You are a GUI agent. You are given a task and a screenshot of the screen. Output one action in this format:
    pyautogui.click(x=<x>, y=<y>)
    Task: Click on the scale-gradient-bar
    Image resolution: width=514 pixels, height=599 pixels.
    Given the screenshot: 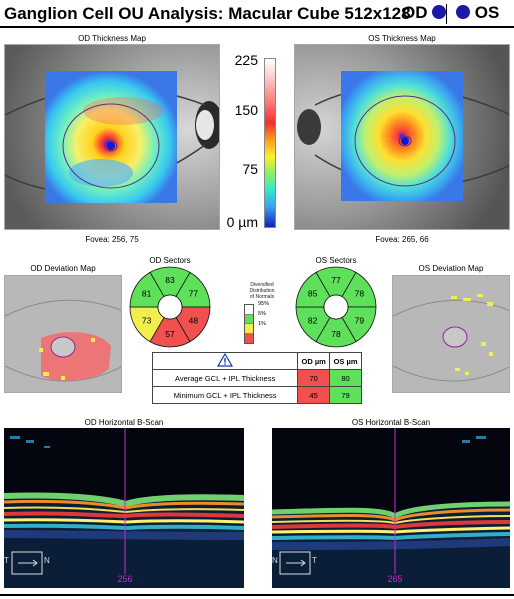 What is the action you would take?
    pyautogui.click(x=270, y=143)
    